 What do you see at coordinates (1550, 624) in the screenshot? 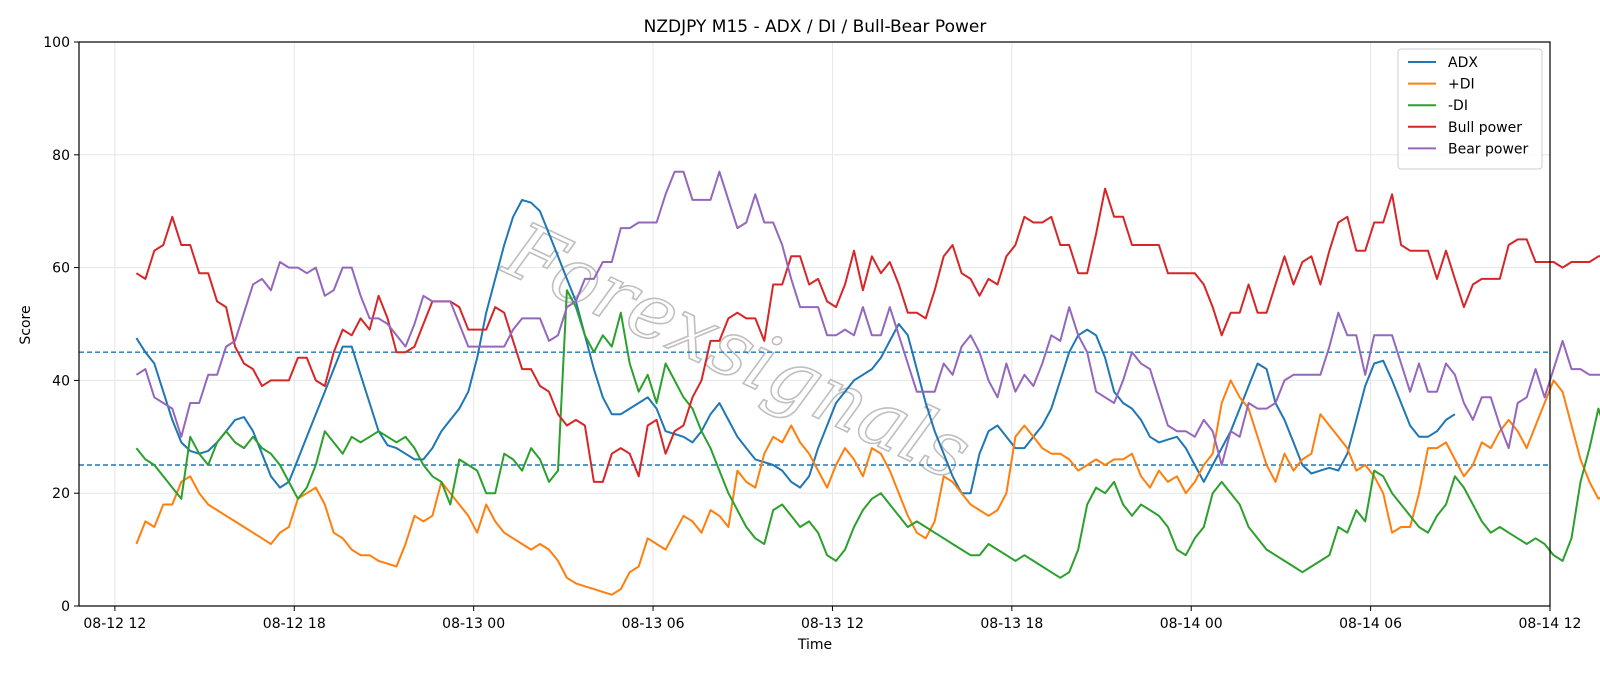
I see `x-tick-label: 08-14 12` at bounding box center [1550, 624].